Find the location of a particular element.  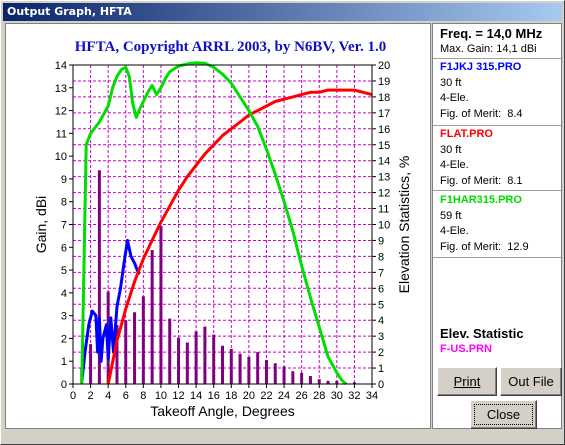

antenna-1-name: F1JKJ 315.PRO is located at coordinates (481, 67).